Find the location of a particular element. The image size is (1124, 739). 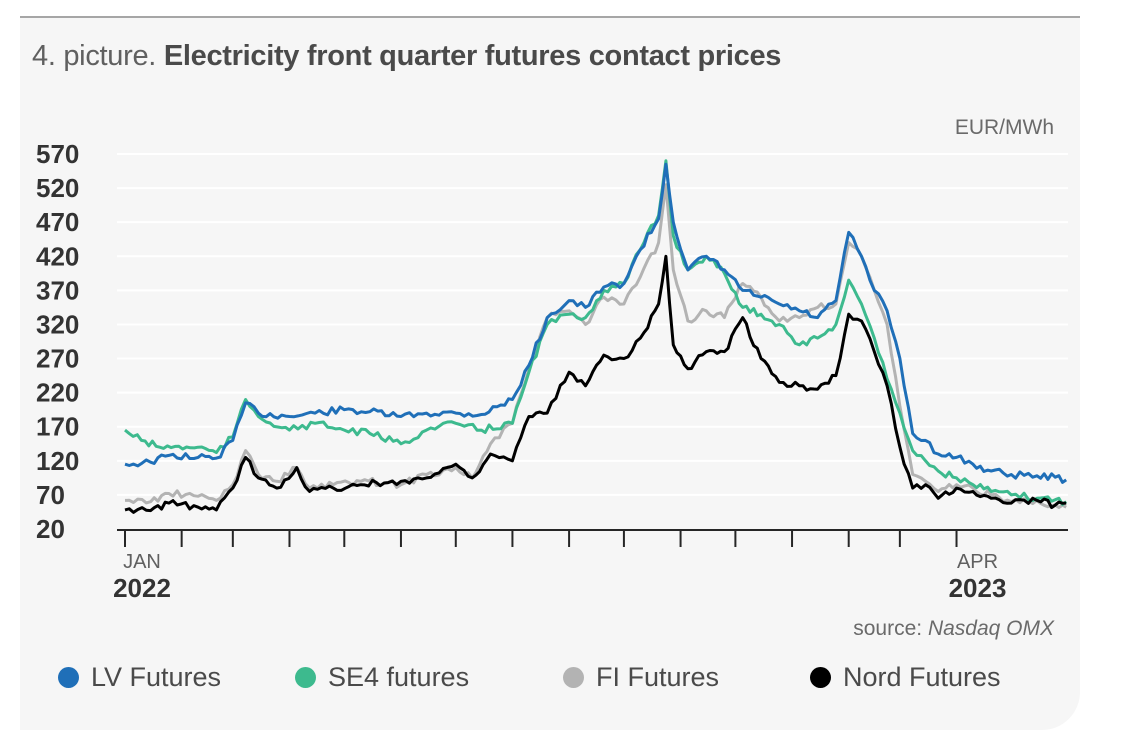

y-tick-label: 220 is located at coordinates (57, 393).